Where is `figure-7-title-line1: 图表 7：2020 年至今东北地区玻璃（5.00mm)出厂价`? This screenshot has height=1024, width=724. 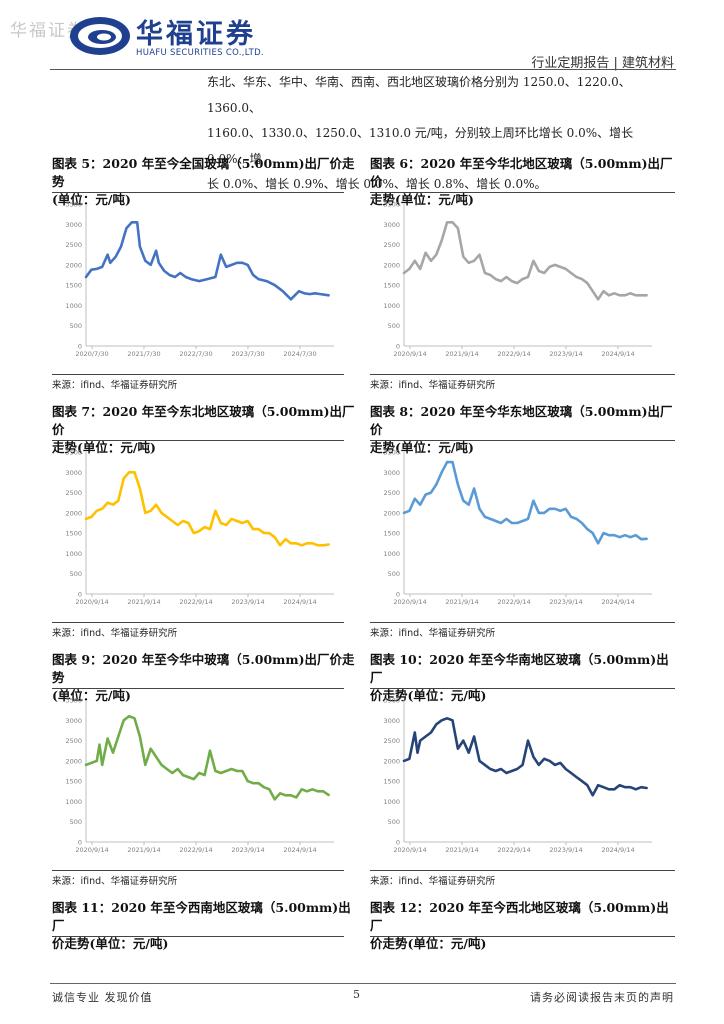 figure-7-title-line1: 图表 7：2020 年至今东北地区玻璃（5.00mm)出厂价 is located at coordinates (203, 420).